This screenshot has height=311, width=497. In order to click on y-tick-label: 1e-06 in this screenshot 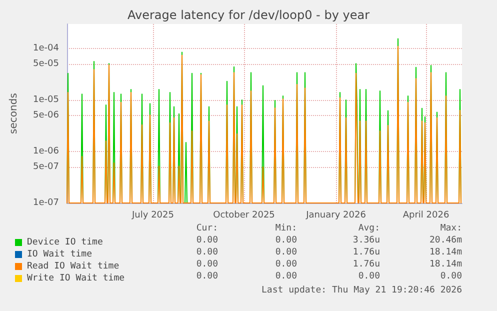, I will do `click(46, 151)`.